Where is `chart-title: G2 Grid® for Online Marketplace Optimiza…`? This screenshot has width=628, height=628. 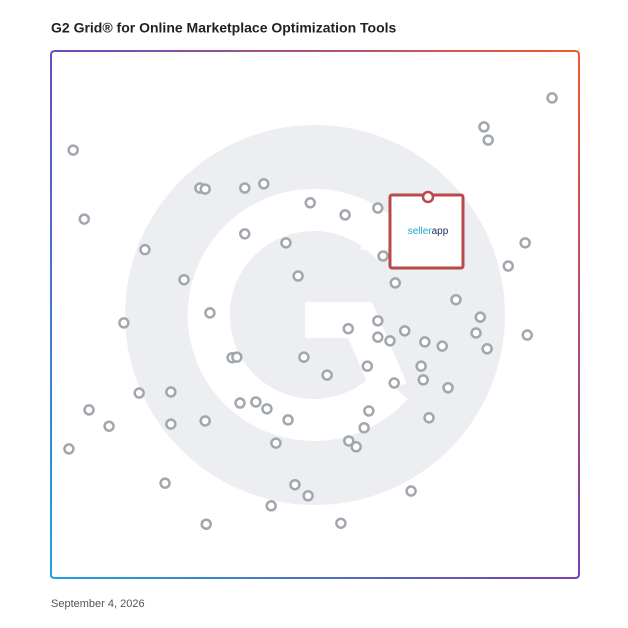 chart-title: G2 Grid® for Online Marketplace Optimiza… is located at coordinates (224, 28).